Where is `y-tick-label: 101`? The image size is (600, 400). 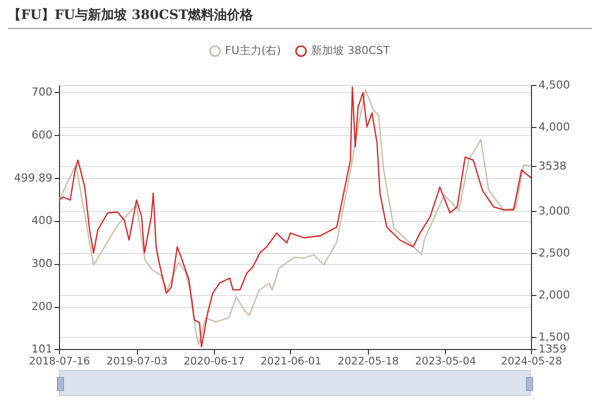 y-tick-label: 101 is located at coordinates (42, 349).